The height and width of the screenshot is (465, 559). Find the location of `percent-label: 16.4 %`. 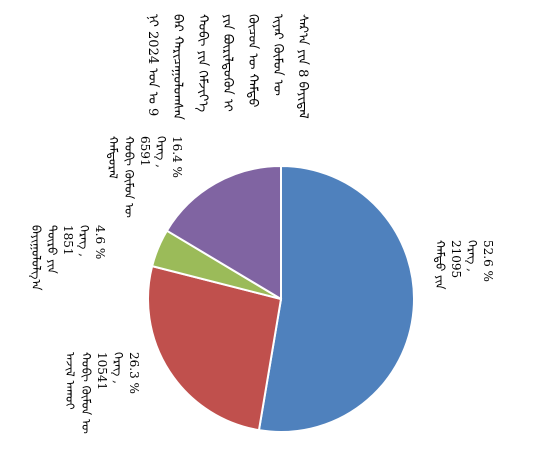

percent-label: 16.4 % is located at coordinates (177, 157).